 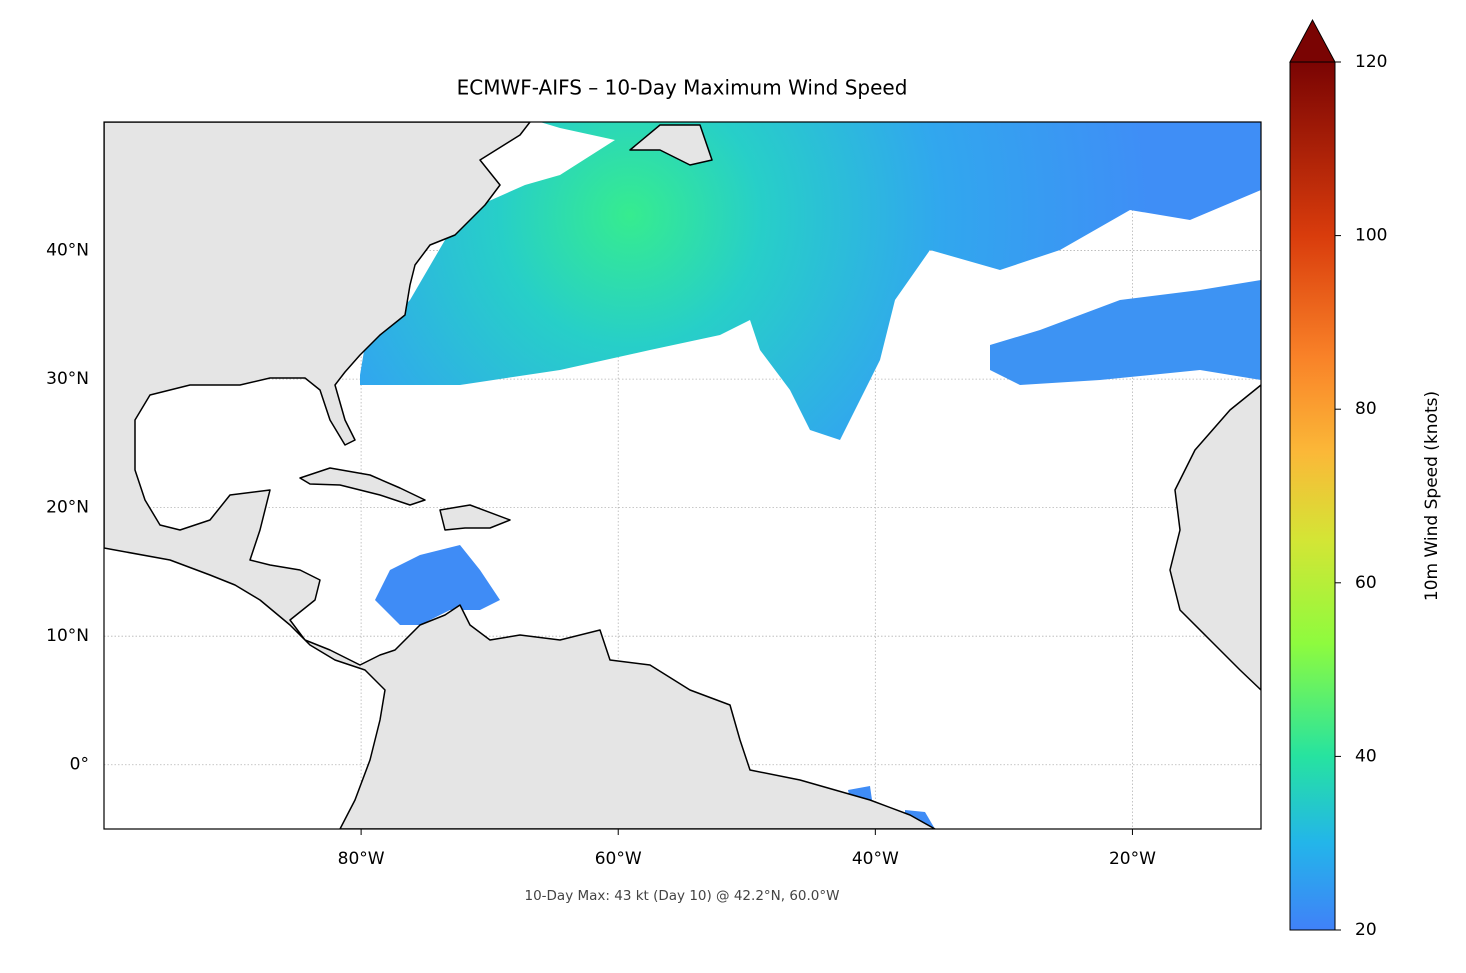 What do you see at coordinates (1312, 496) in the screenshot?
I see `colorbar` at bounding box center [1312, 496].